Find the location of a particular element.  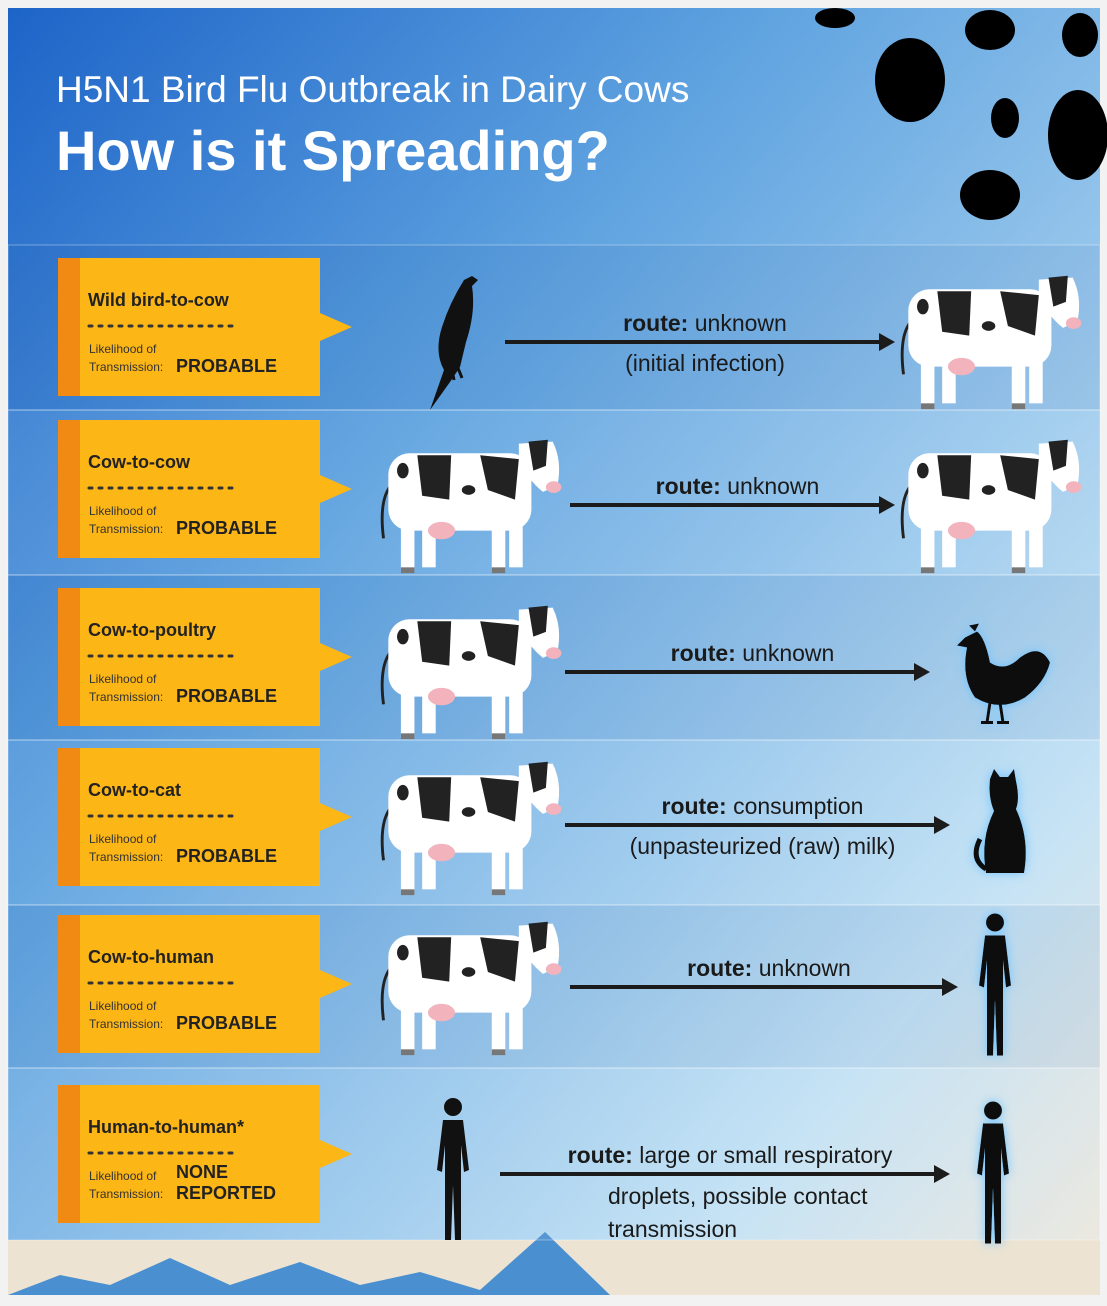

row-label: Cow-to-human is located at coordinates (151, 957).